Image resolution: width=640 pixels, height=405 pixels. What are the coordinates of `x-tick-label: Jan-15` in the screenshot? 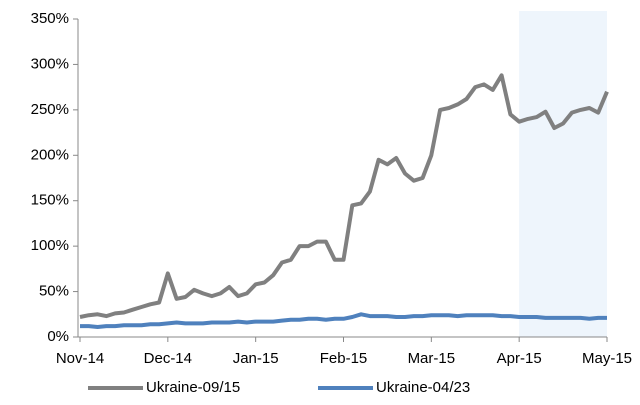 It's located at (256, 358).